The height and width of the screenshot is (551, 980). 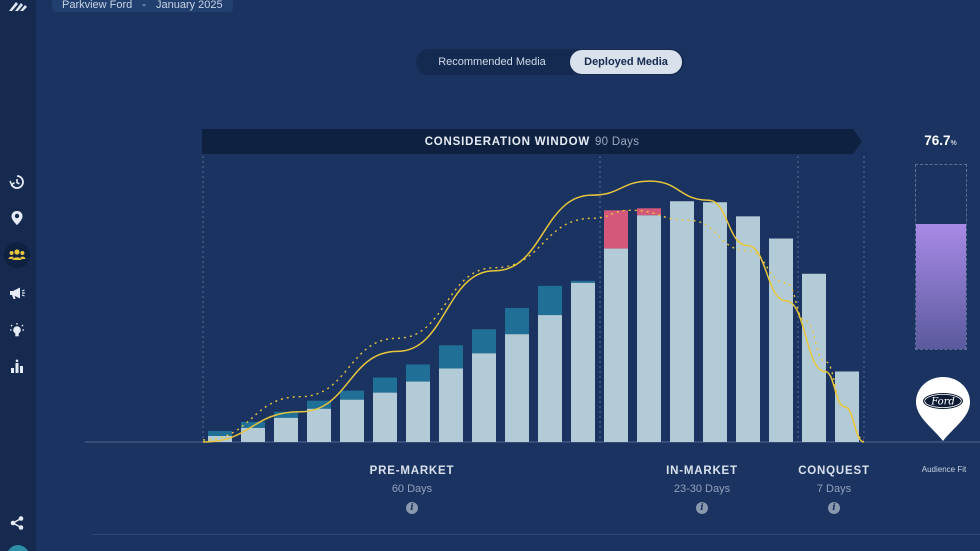 What do you see at coordinates (97, 5) in the screenshot?
I see `dealer-name: Parkview Ford` at bounding box center [97, 5].